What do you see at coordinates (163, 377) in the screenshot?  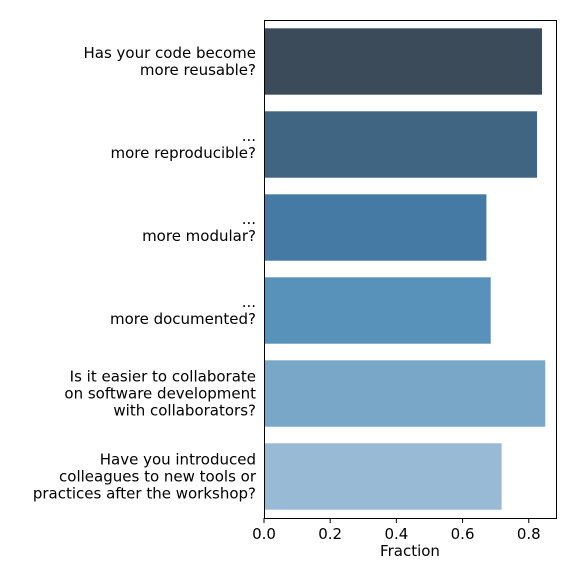 I see `y-tick-label-line: Is it easier to collaborate` at bounding box center [163, 377].